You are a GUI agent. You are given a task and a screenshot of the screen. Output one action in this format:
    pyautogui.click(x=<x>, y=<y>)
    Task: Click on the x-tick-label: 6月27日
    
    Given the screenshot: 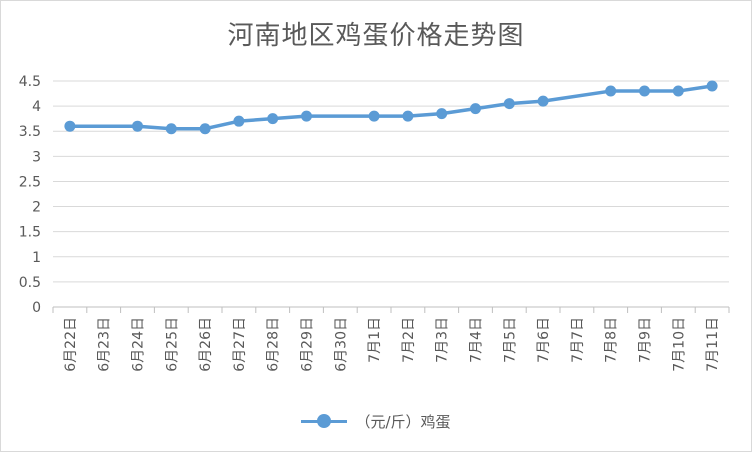 What is the action you would take?
    pyautogui.click(x=240, y=344)
    